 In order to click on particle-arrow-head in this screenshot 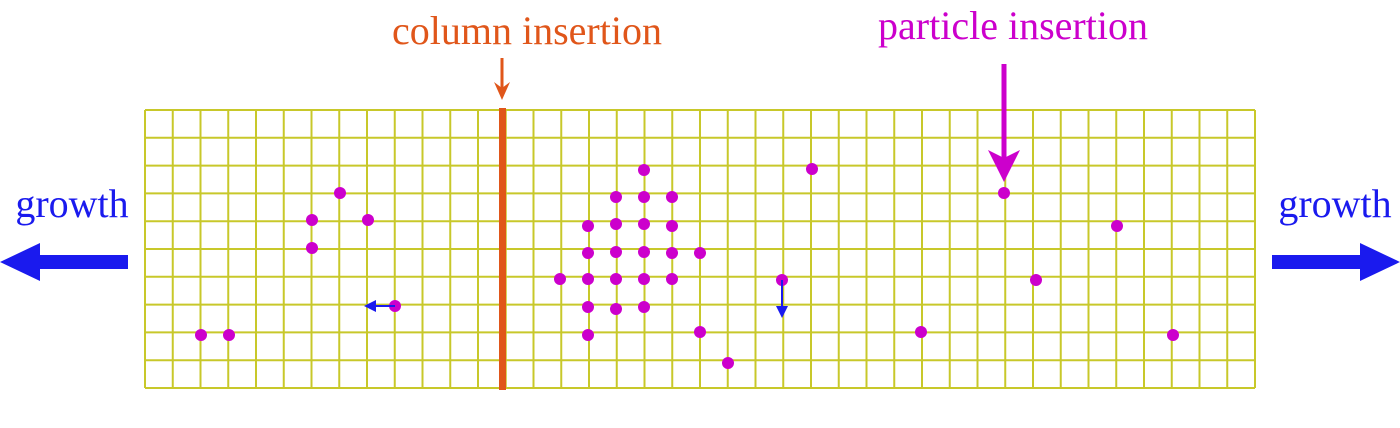, I will do `click(1004, 166)`.